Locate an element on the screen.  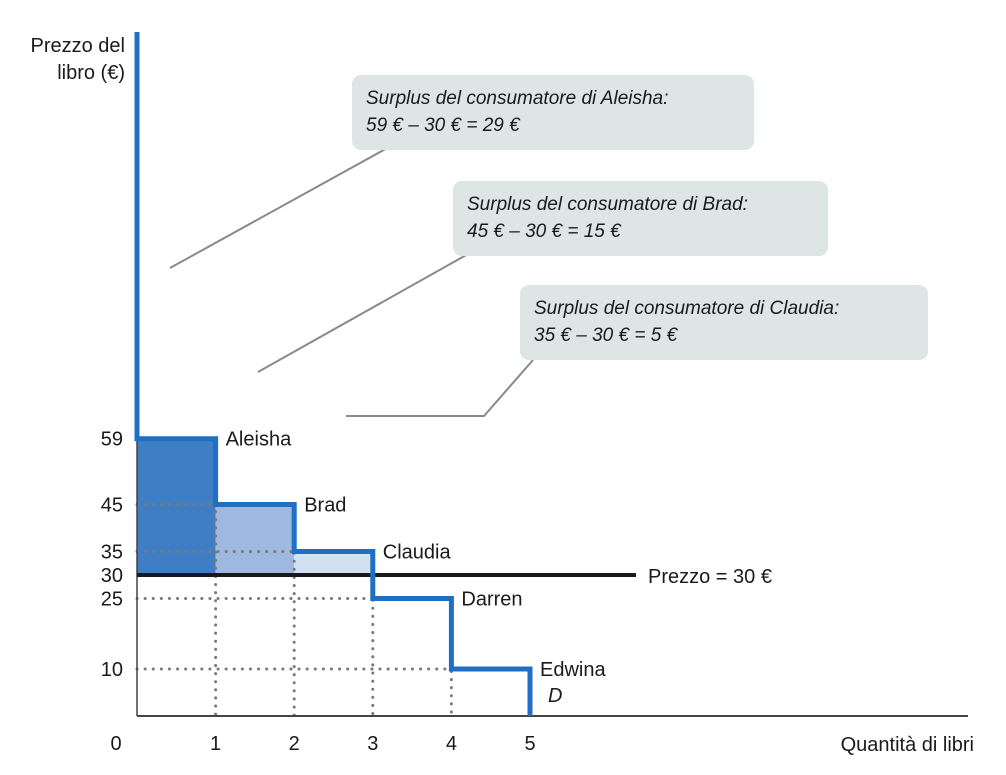
y-axis-title-line1: Prezzo del is located at coordinates (78, 46).